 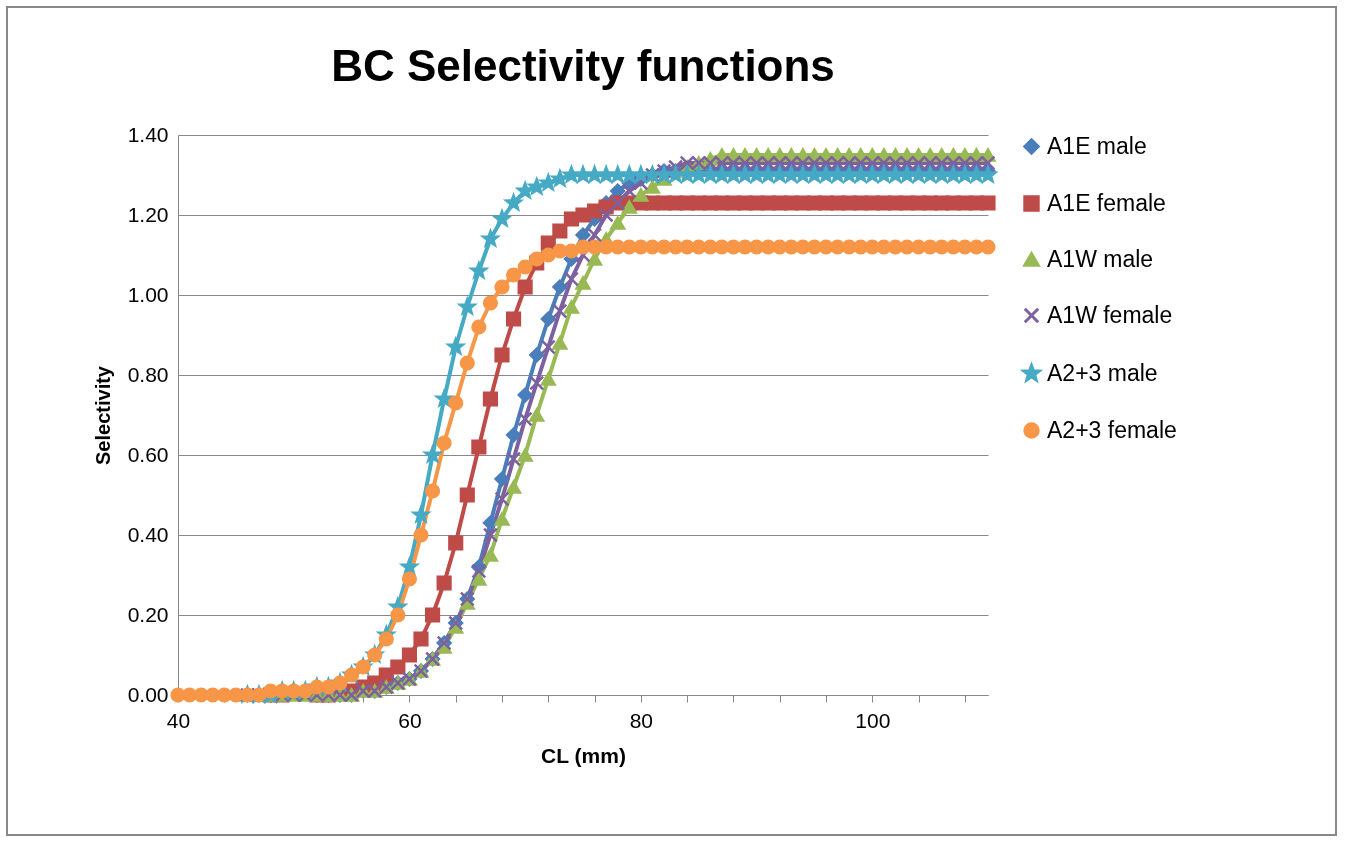 I want to click on y-tick-label: 0.40, so click(x=148, y=534).